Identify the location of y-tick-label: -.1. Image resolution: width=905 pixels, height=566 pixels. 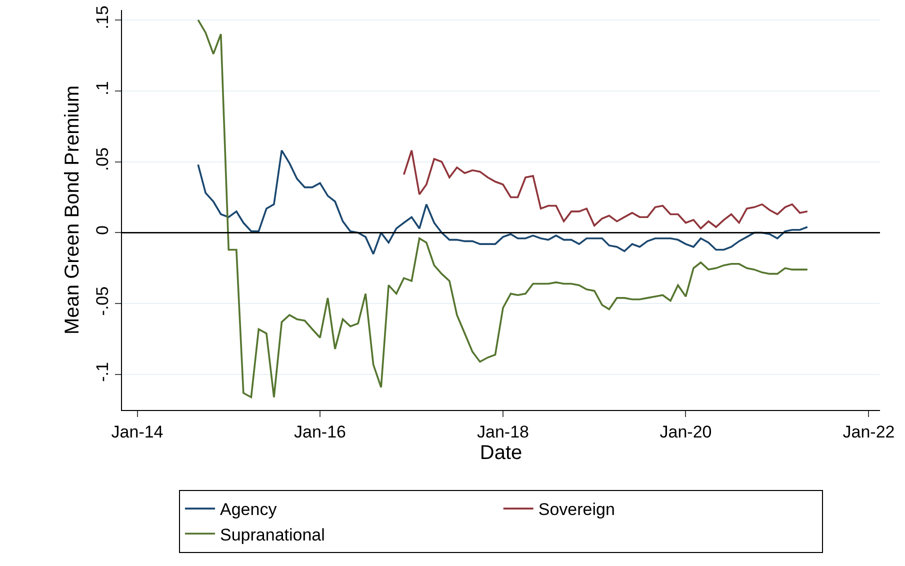
(102, 372).